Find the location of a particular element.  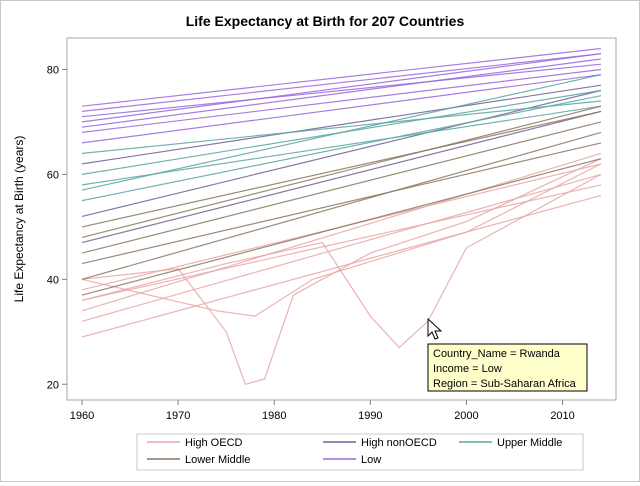

y-axis-label: Life Expectancy at Birth (years) is located at coordinates (19, 219).